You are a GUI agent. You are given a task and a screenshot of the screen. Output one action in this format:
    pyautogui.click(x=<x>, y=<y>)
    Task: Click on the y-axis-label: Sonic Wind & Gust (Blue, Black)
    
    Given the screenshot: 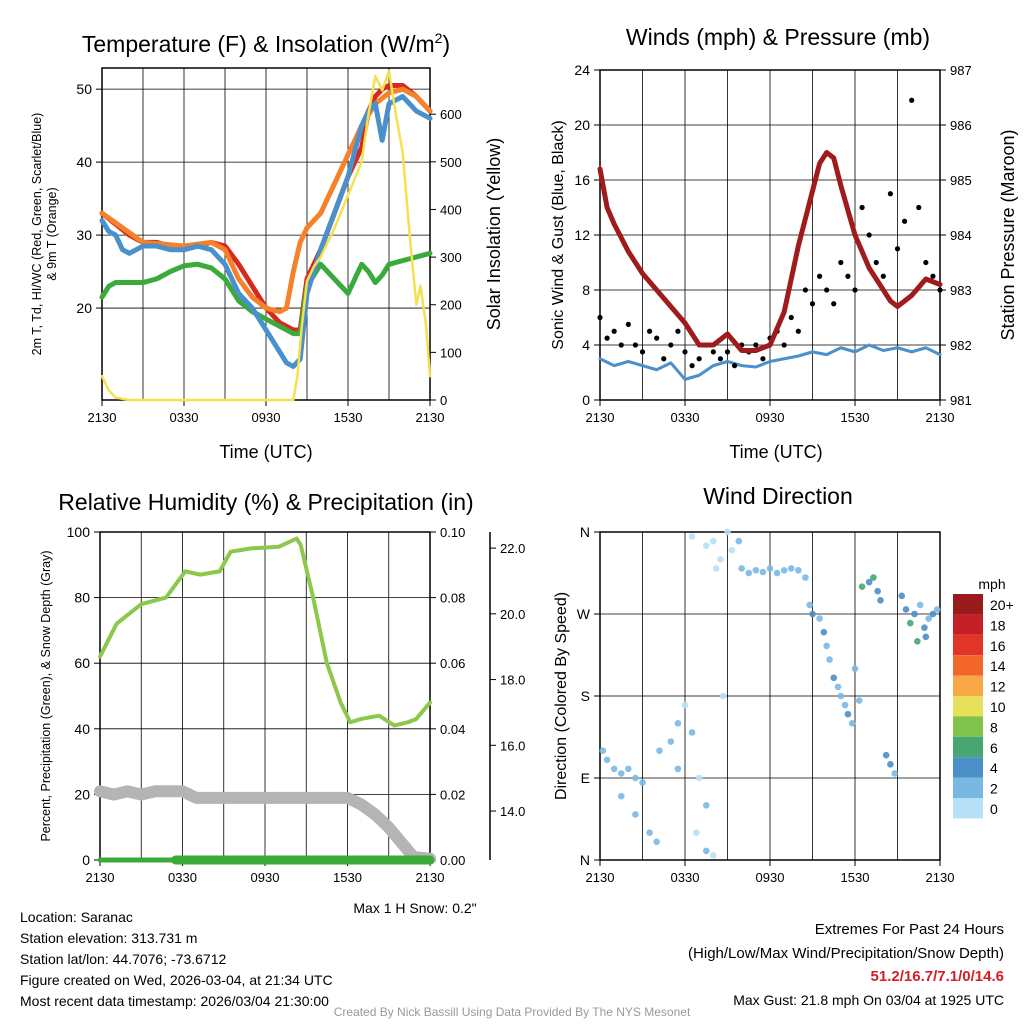 What is the action you would take?
    pyautogui.click(x=558, y=234)
    